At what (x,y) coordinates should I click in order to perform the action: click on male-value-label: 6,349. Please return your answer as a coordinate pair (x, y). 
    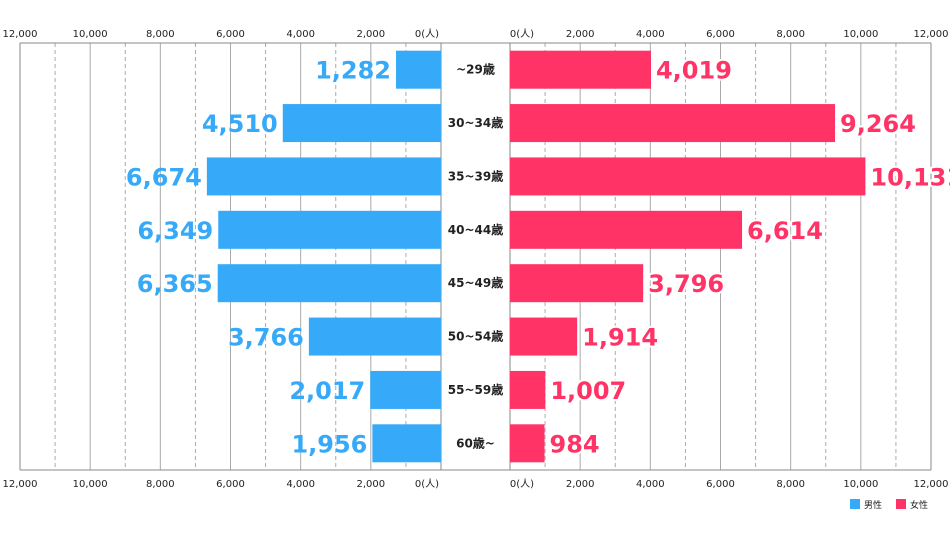
    Looking at the image, I should click on (175, 231).